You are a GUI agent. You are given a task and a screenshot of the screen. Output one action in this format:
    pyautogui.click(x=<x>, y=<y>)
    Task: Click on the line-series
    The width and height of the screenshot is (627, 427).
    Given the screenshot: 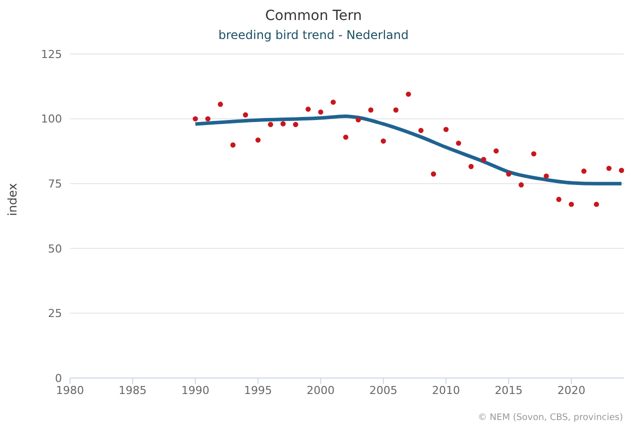 What is the action you would take?
    pyautogui.click(x=409, y=150)
    